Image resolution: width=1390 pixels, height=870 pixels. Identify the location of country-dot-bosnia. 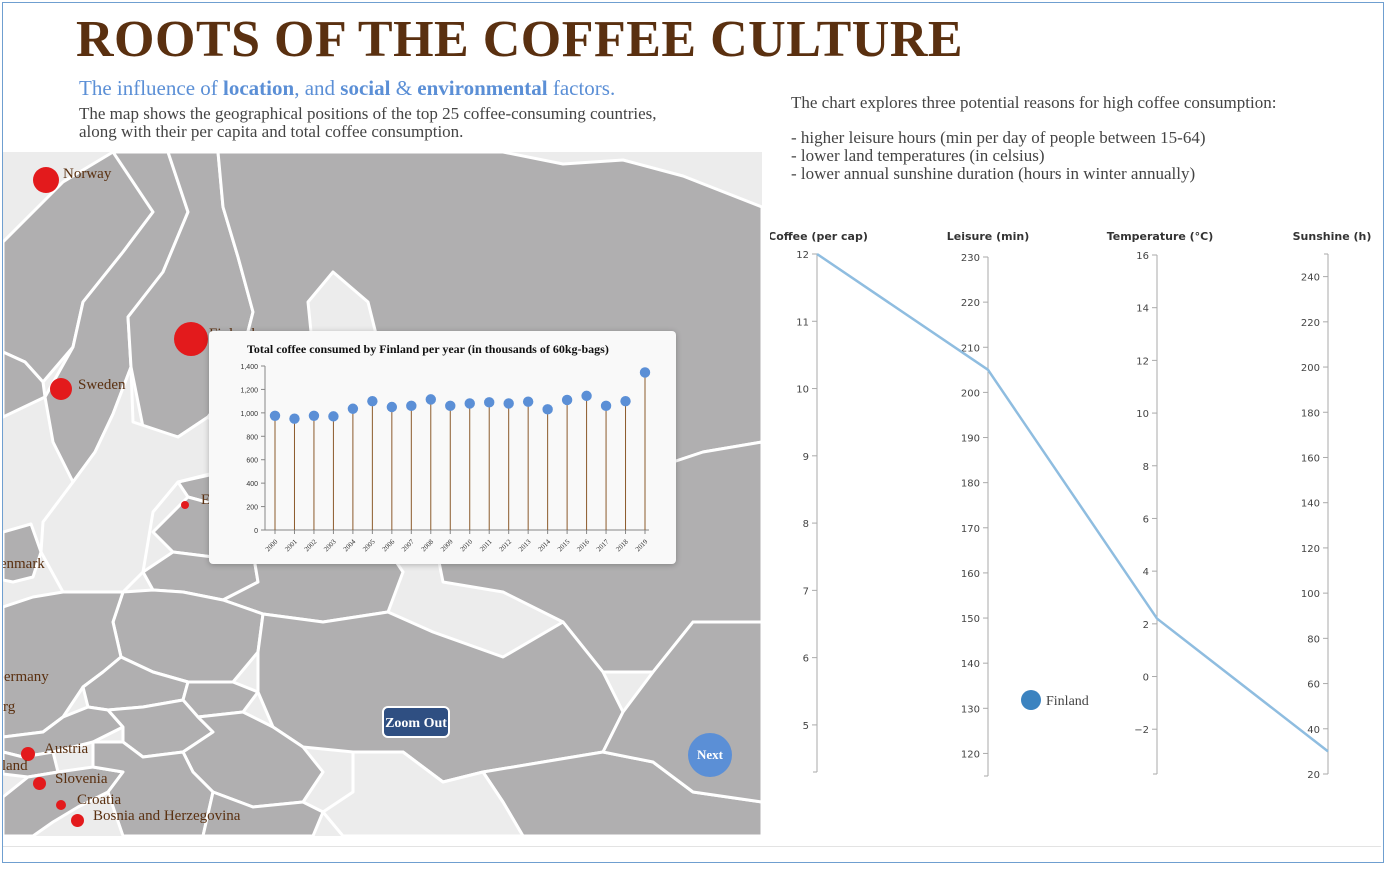
(77, 820).